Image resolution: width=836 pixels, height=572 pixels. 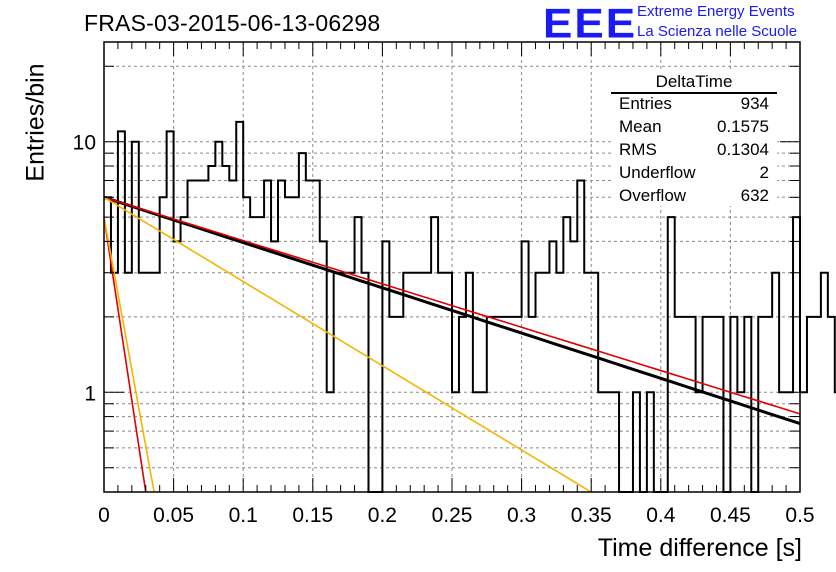 I want to click on stats-row: Entries 934, so click(x=694, y=105).